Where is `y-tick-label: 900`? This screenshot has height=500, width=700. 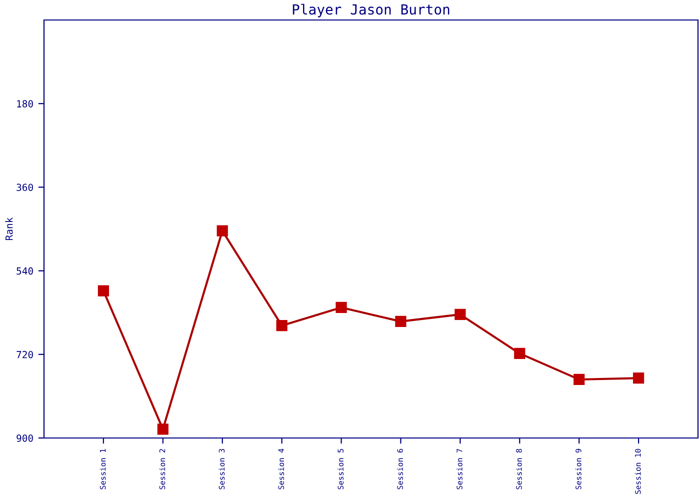 y-tick-label: 900 is located at coordinates (24, 438).